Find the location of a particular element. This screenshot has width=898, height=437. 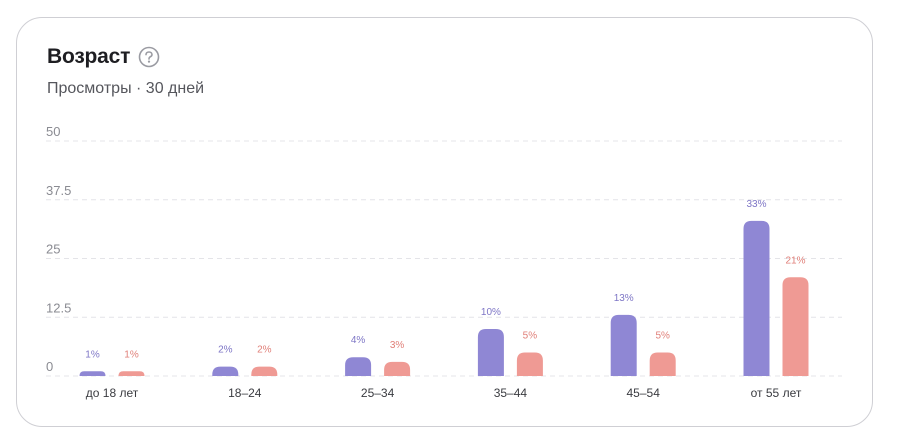

y-tick-label: 37.5 is located at coordinates (58, 190).